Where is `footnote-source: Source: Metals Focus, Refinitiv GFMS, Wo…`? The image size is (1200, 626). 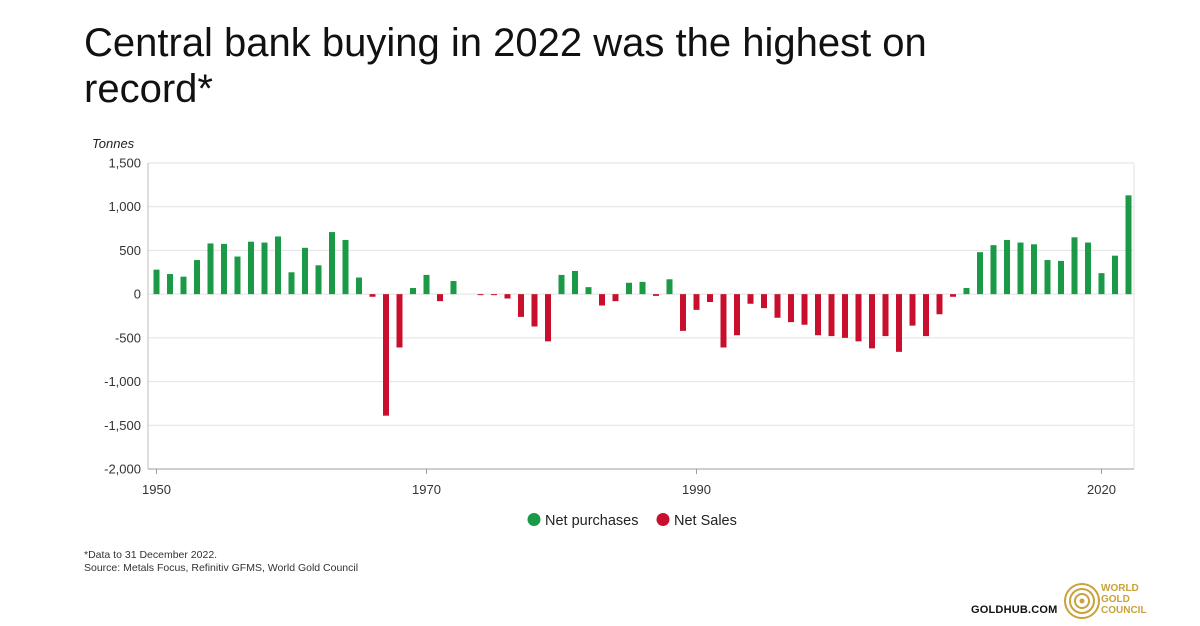 footnote-source: Source: Metals Focus, Refinitiv GFMS, Wo… is located at coordinates (221, 568).